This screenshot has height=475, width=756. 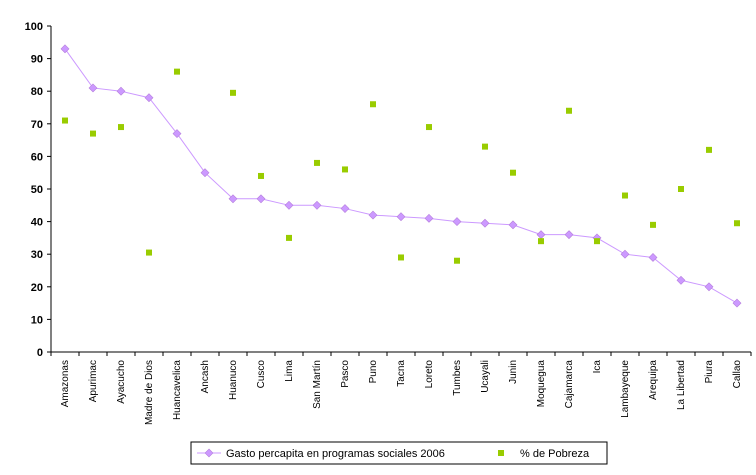 What do you see at coordinates (653, 380) in the screenshot?
I see `x-tick-label: Arequipa` at bounding box center [653, 380].